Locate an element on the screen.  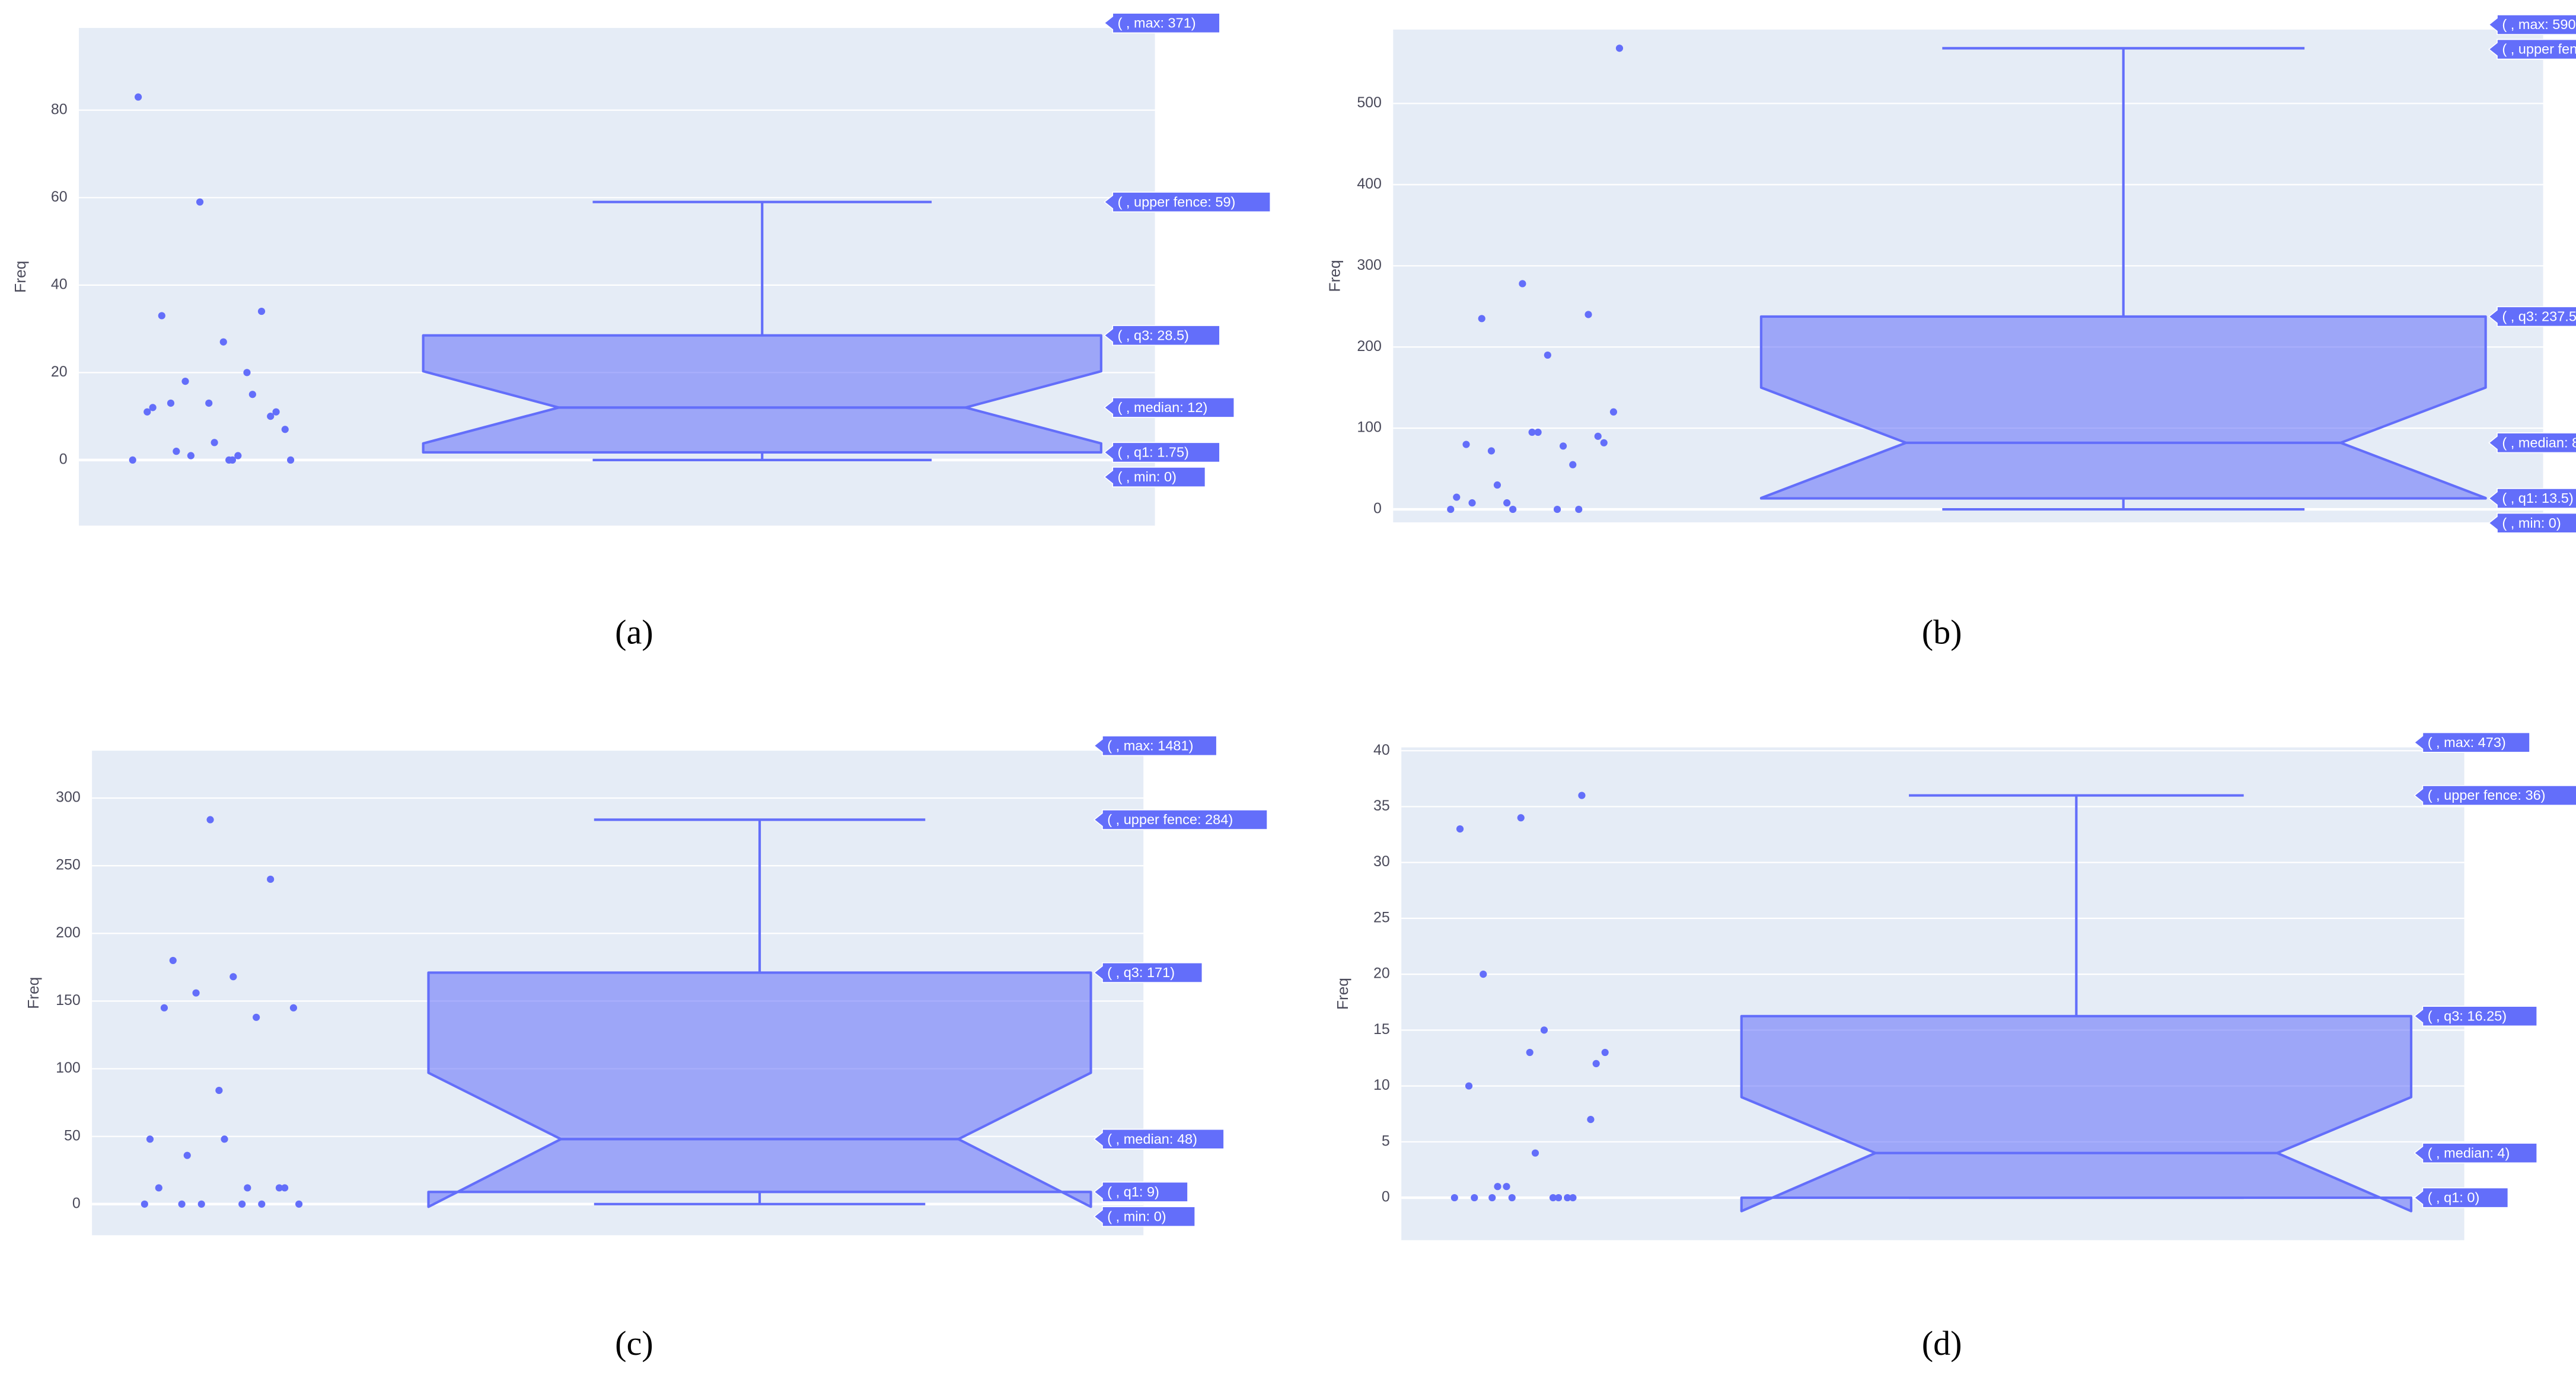
hover-label: ( , upper fence: 36) is located at coordinates (2495, 796).